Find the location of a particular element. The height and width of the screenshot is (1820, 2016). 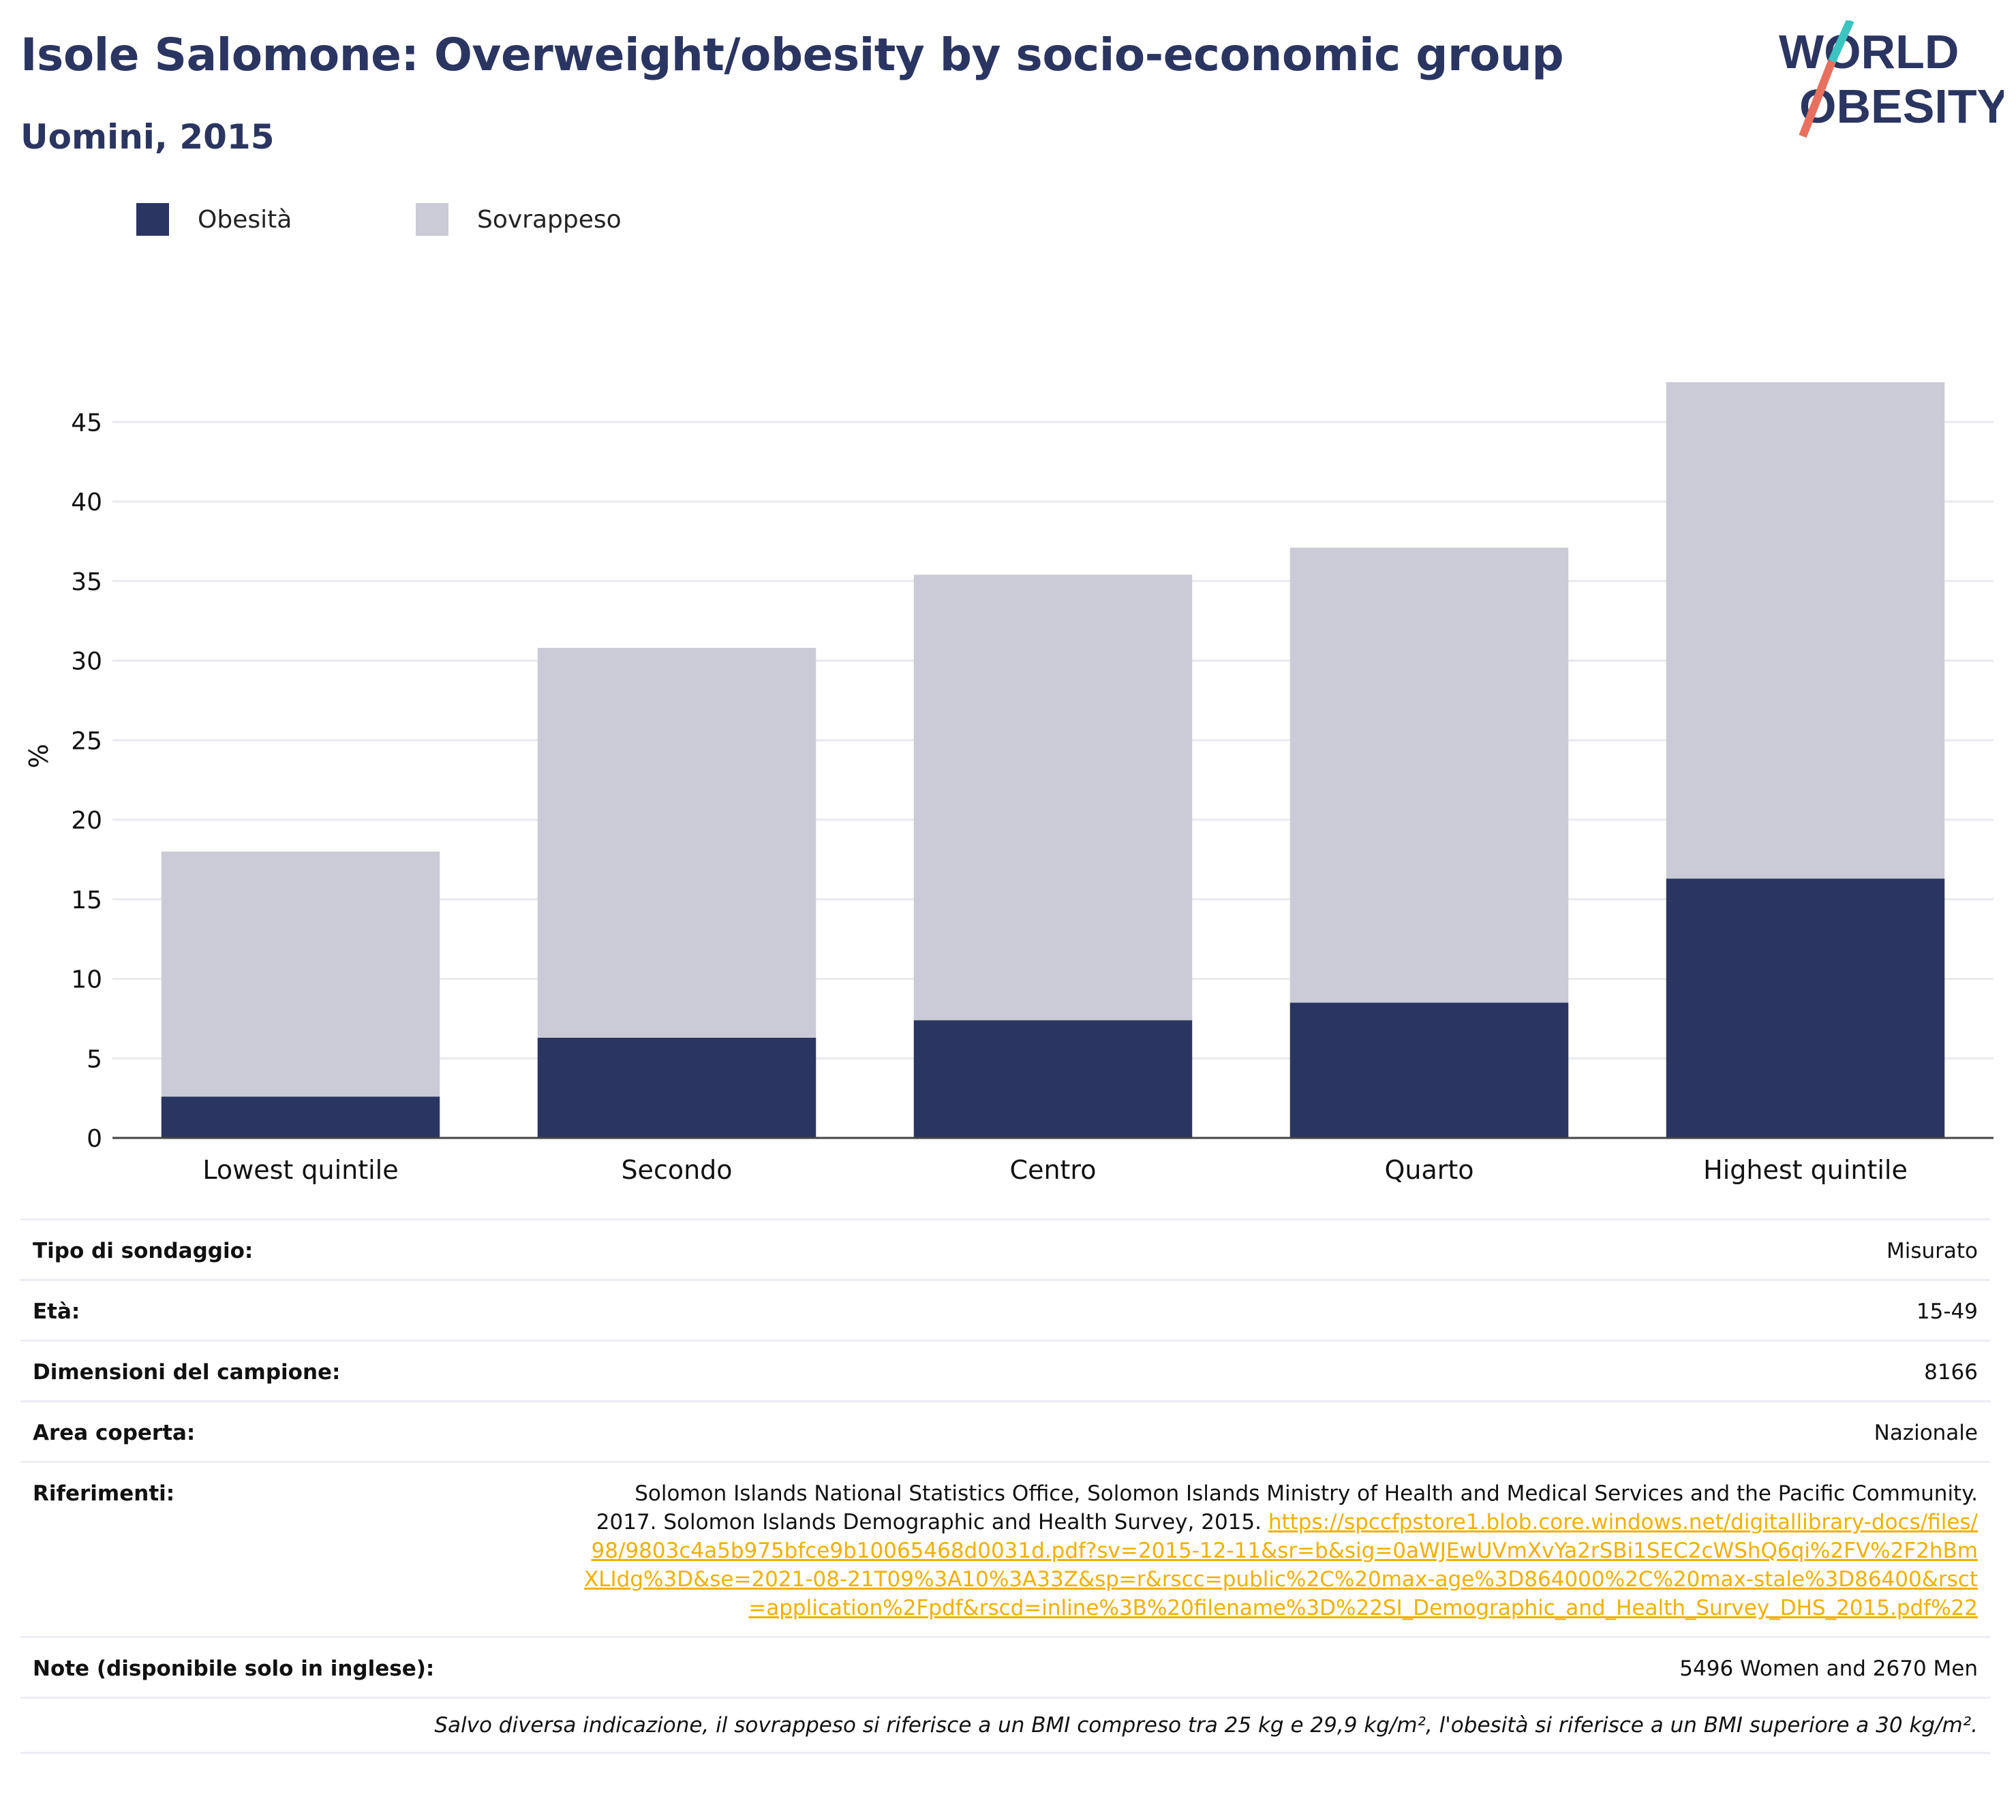

meta-row-sample-size: Dimensioni del campione: 8166 is located at coordinates (1005, 1371).